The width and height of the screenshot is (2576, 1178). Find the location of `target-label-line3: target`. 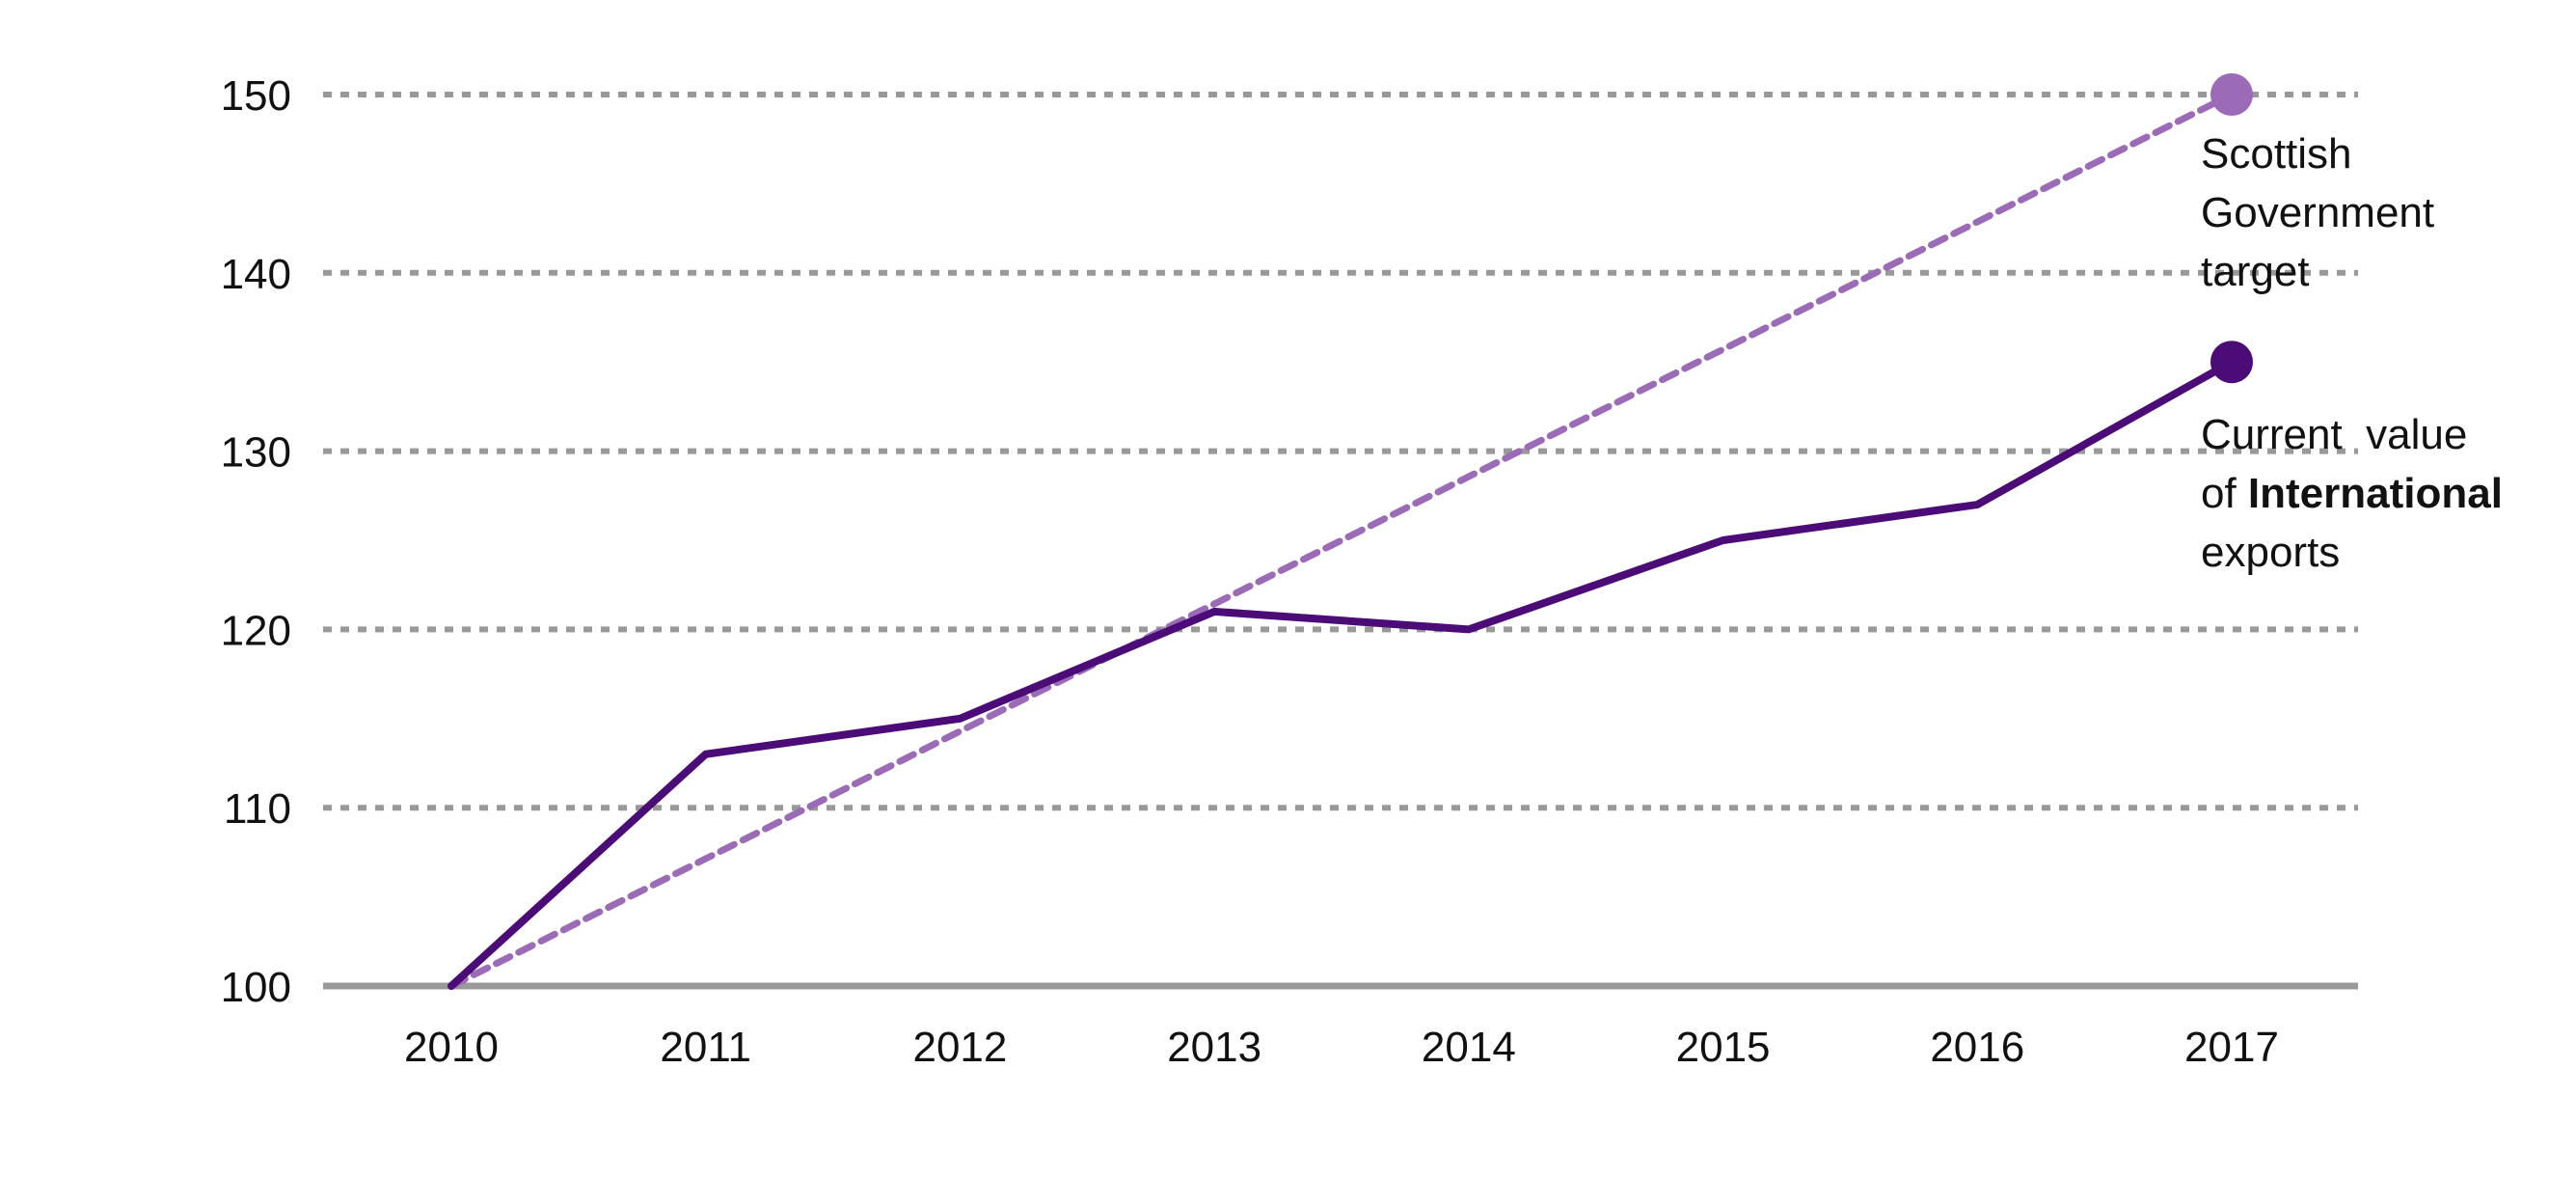

target-label-line3: target is located at coordinates (2255, 271).